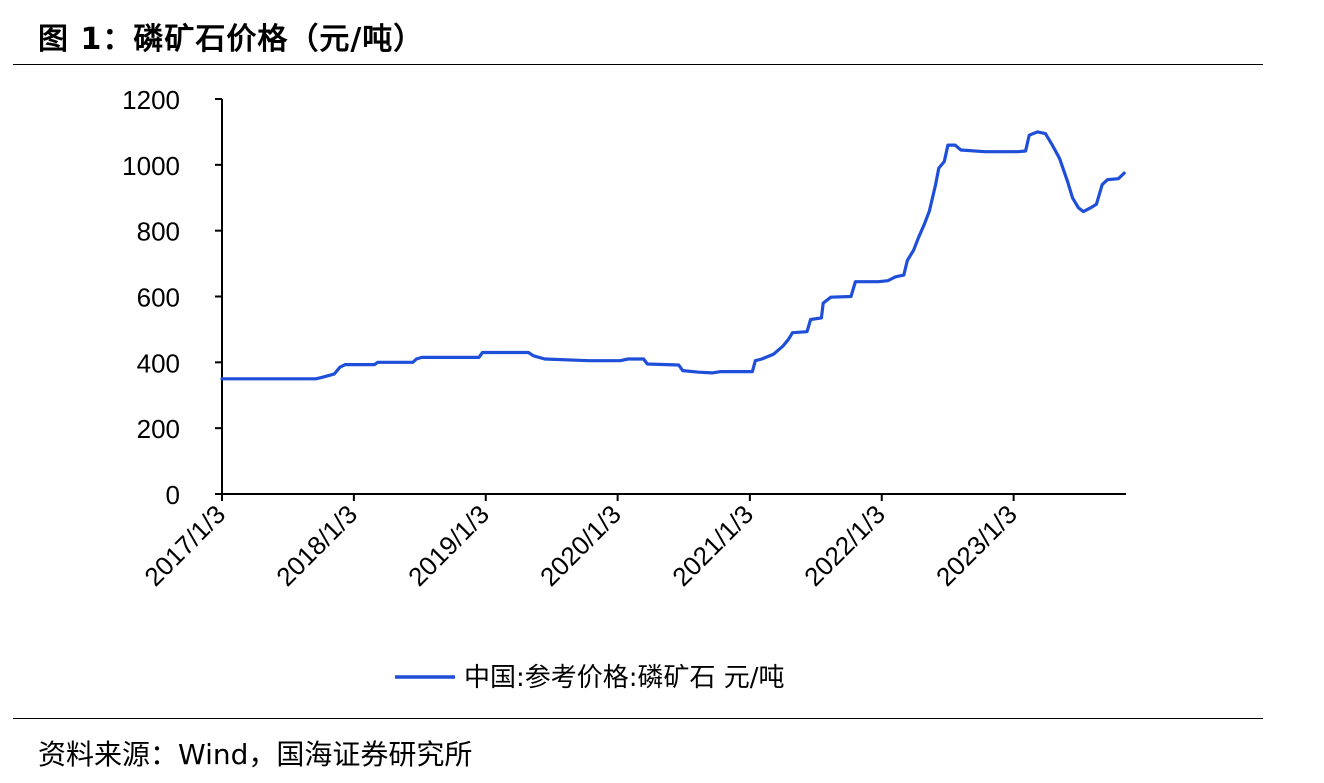  What do you see at coordinates (624, 678) in the screenshot?
I see `legend-label: 中国:参考价格:磷矿石 元/吨` at bounding box center [624, 678].